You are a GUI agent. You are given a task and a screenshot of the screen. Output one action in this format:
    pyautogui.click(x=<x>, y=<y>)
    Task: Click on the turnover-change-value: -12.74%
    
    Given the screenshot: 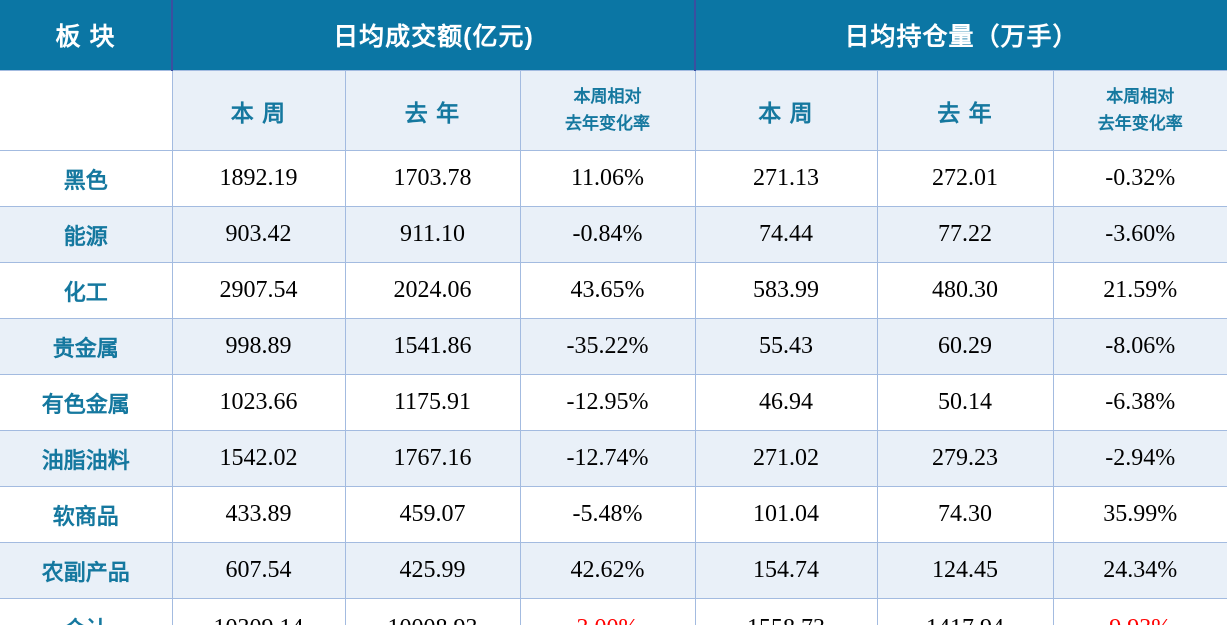 What is the action you would take?
    pyautogui.click(x=607, y=458)
    